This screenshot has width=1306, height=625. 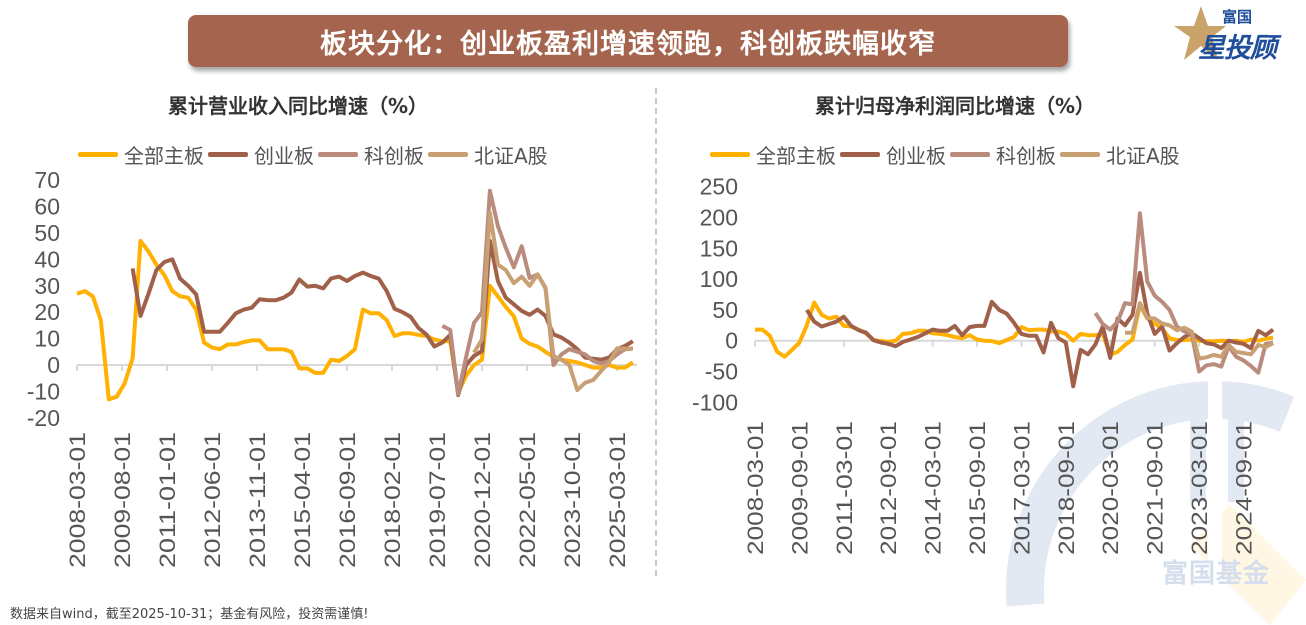 I want to click on x-tick-label: 2012-09-01, so click(x=888, y=488).